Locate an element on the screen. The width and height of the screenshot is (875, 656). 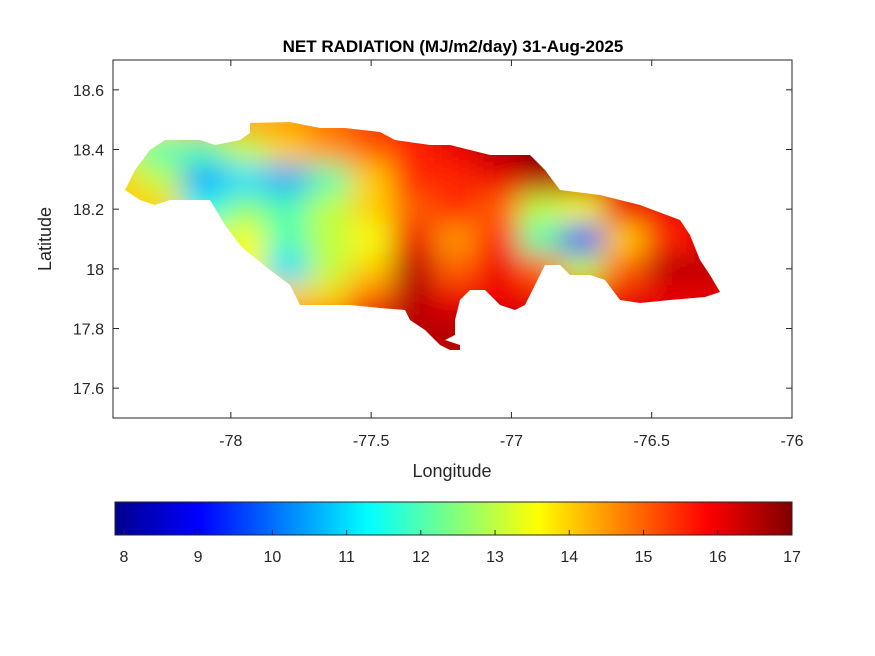
x-axis-label: Longitude is located at coordinates (451, 471).